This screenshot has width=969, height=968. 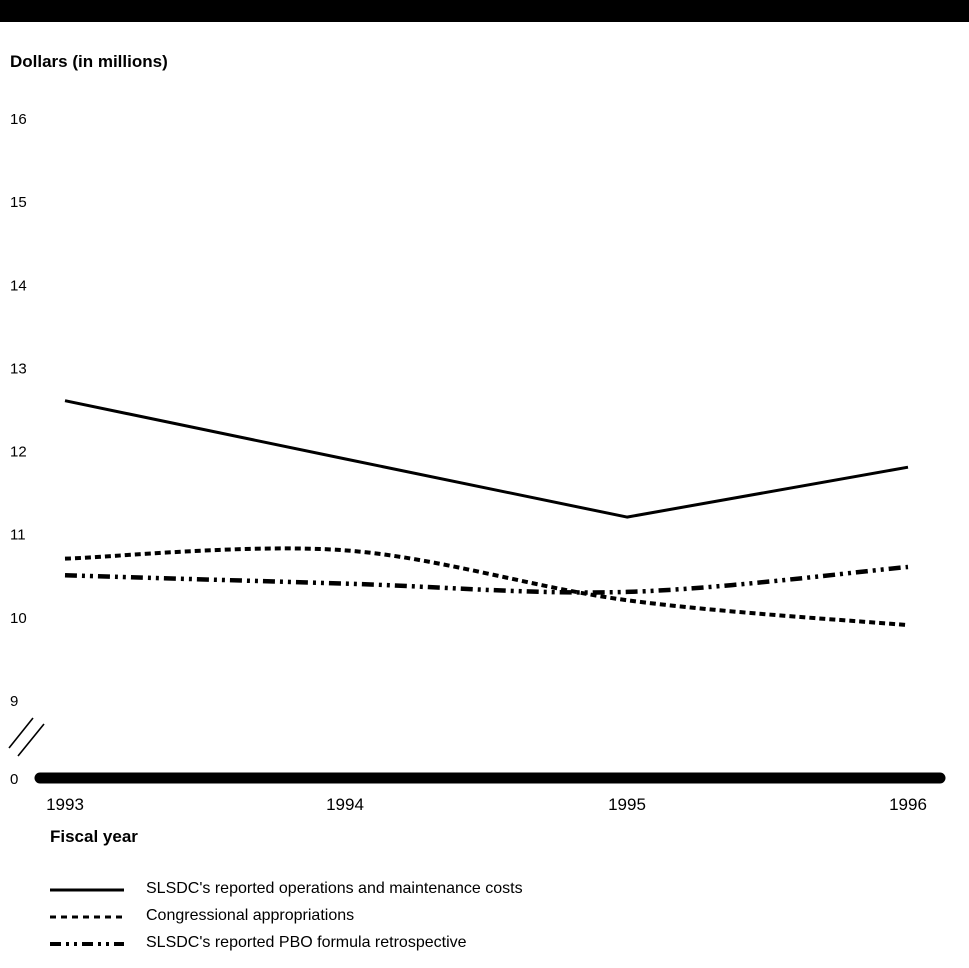 What do you see at coordinates (345, 804) in the screenshot?
I see `x-tick-label: 1994` at bounding box center [345, 804].